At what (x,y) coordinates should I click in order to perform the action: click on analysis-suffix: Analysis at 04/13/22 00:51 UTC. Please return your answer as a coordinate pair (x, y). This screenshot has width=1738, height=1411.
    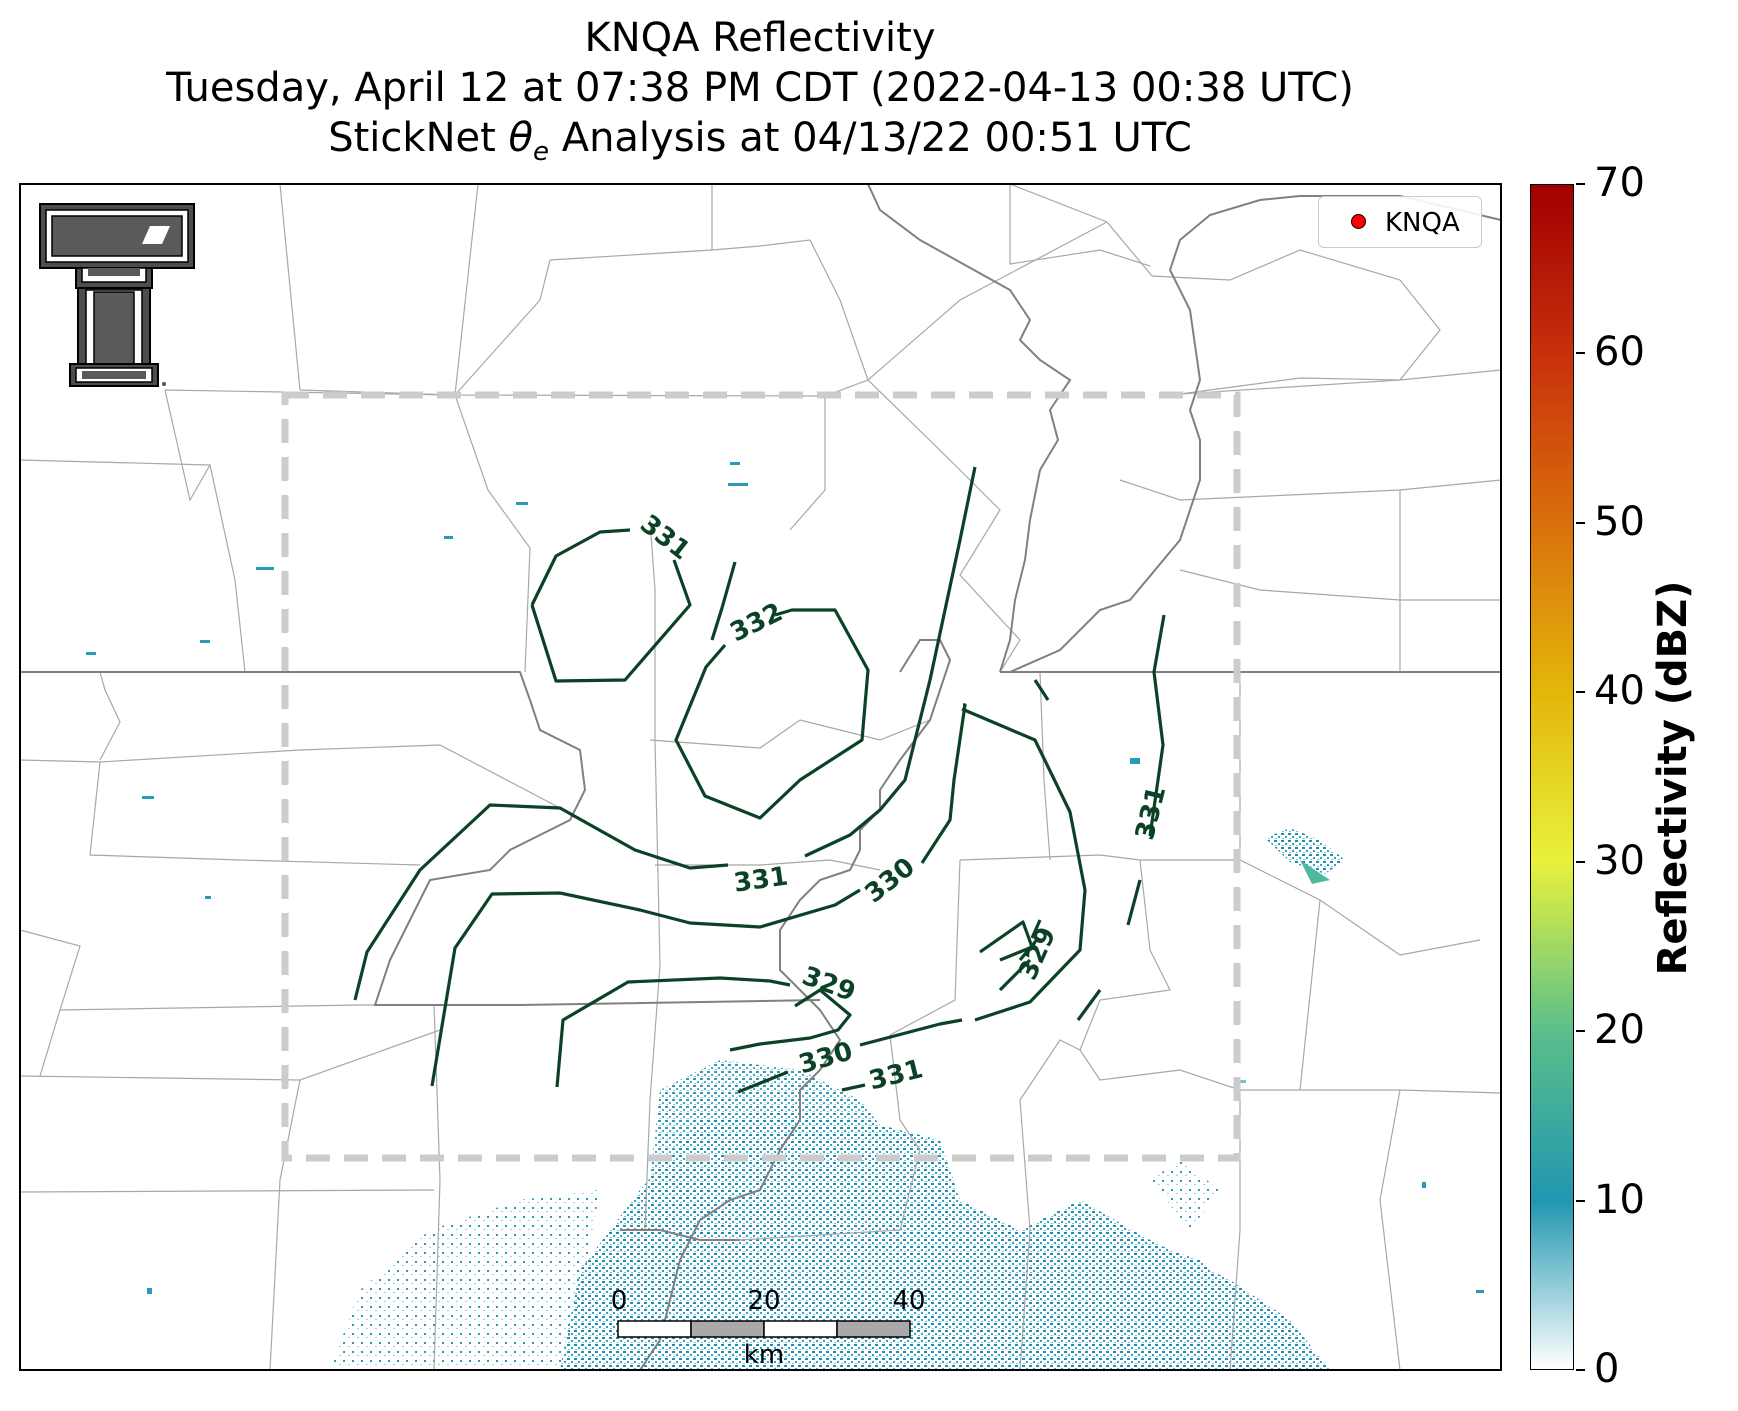
    Looking at the image, I should click on (870, 138).